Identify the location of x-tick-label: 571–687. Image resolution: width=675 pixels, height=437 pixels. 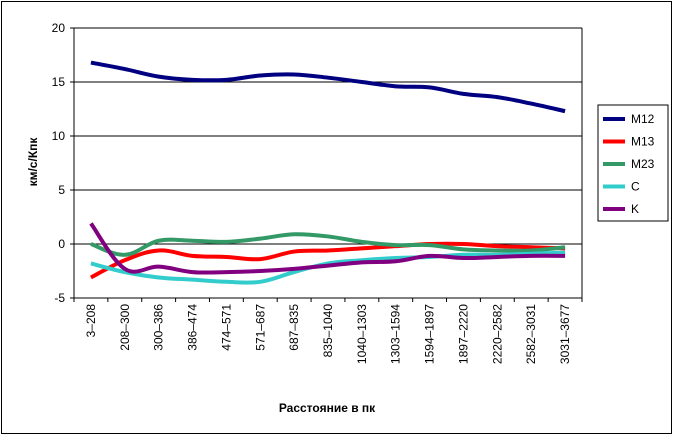
(260, 327).